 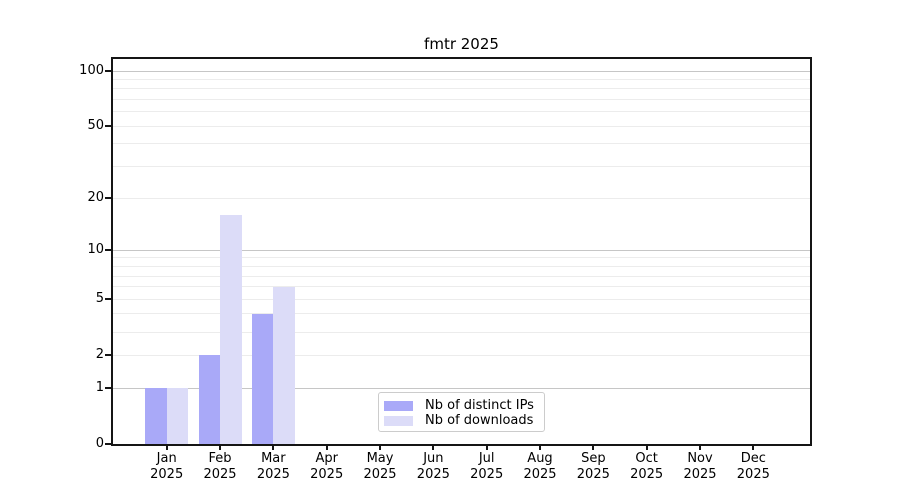 What do you see at coordinates (753, 458) in the screenshot?
I see `x-tick-month: Dec` at bounding box center [753, 458].